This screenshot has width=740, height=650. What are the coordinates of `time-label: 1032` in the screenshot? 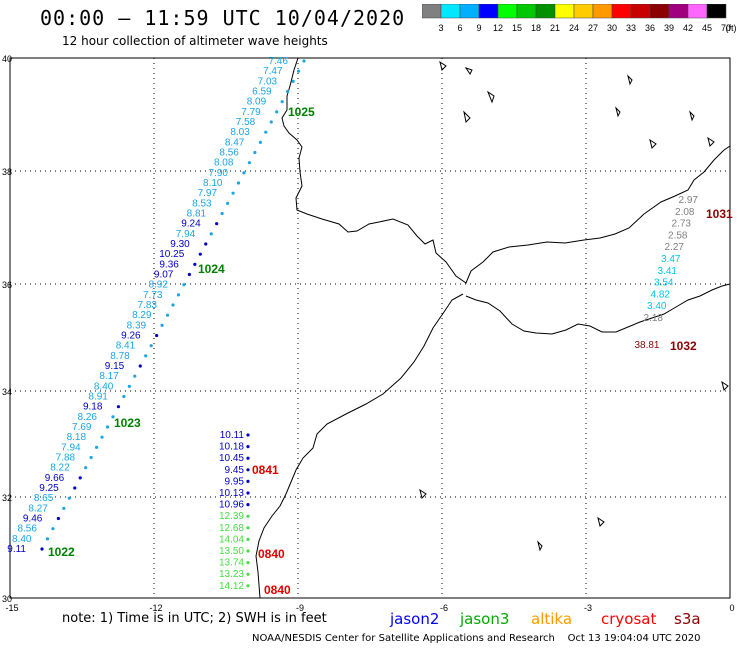 It's located at (683, 346).